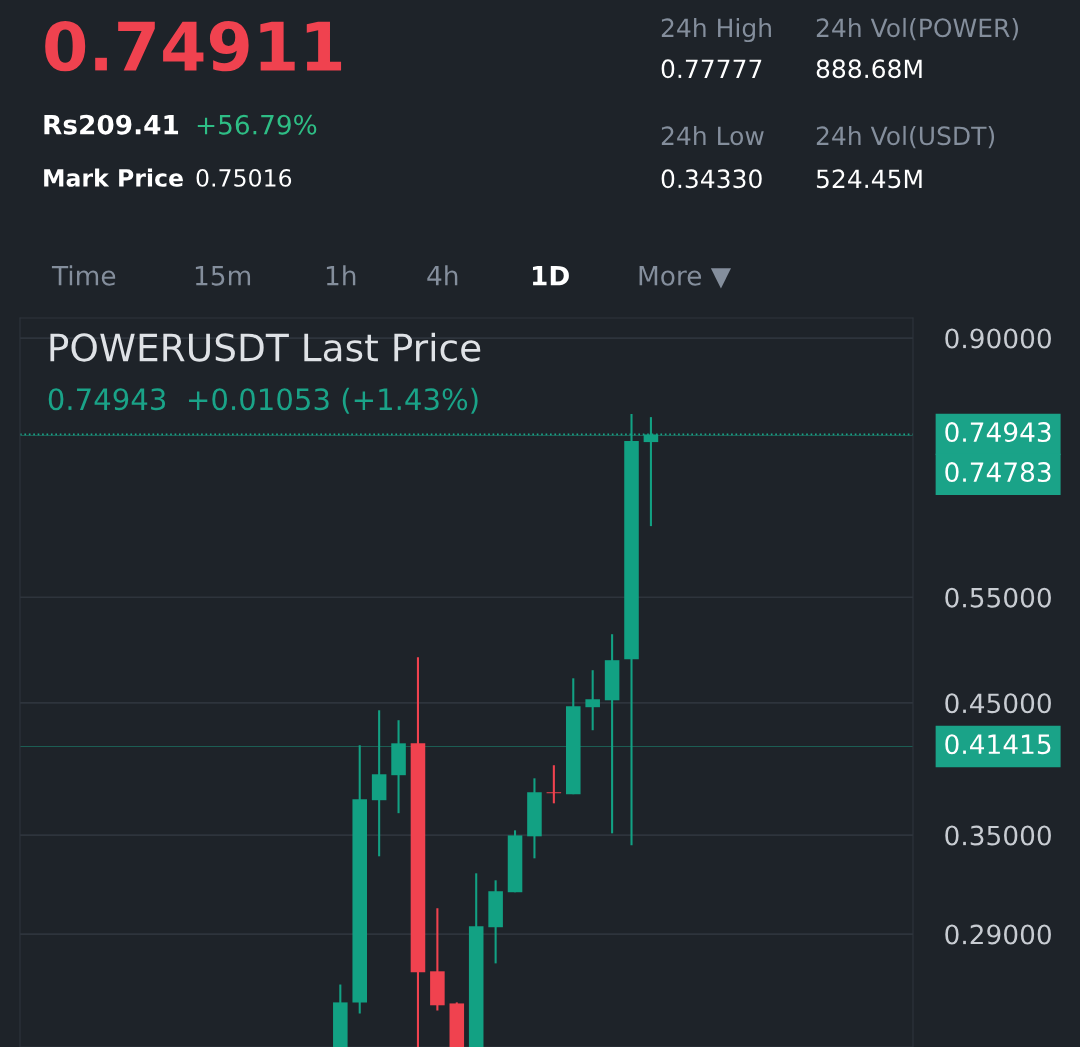  Describe the element at coordinates (998, 703) in the screenshot. I see `y-tick-label: 0.45000` at that location.